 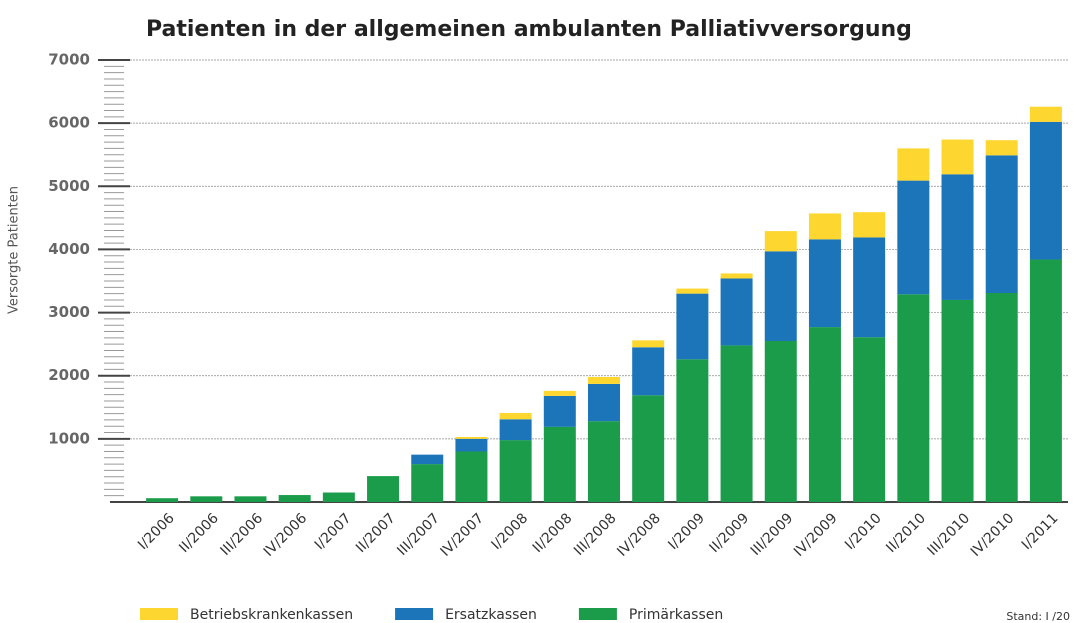 I want to click on y-tick-label: 5000, so click(x=69, y=186).